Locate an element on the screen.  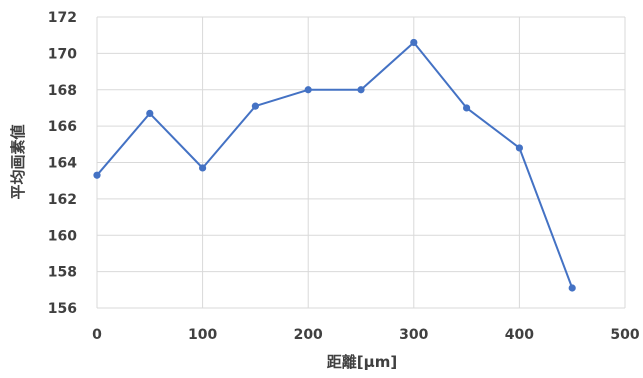
x-axis-title: 距離[μm] is located at coordinates (362, 362).